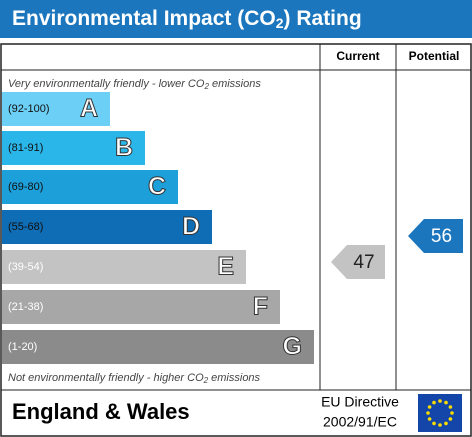  Describe the element at coordinates (440, 413) in the screenshot. I see `eu-stars` at that location.